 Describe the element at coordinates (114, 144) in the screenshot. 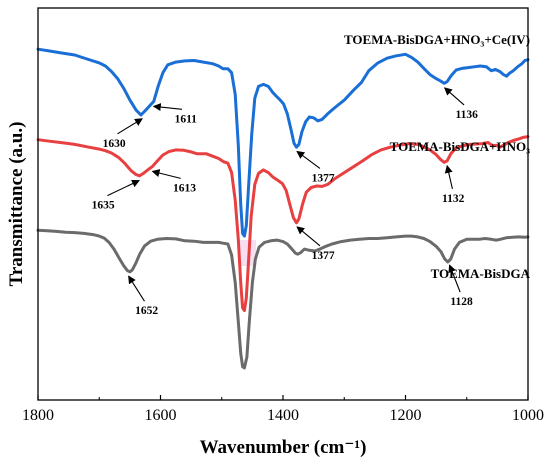

I see `peak-label: 1630` at that location.